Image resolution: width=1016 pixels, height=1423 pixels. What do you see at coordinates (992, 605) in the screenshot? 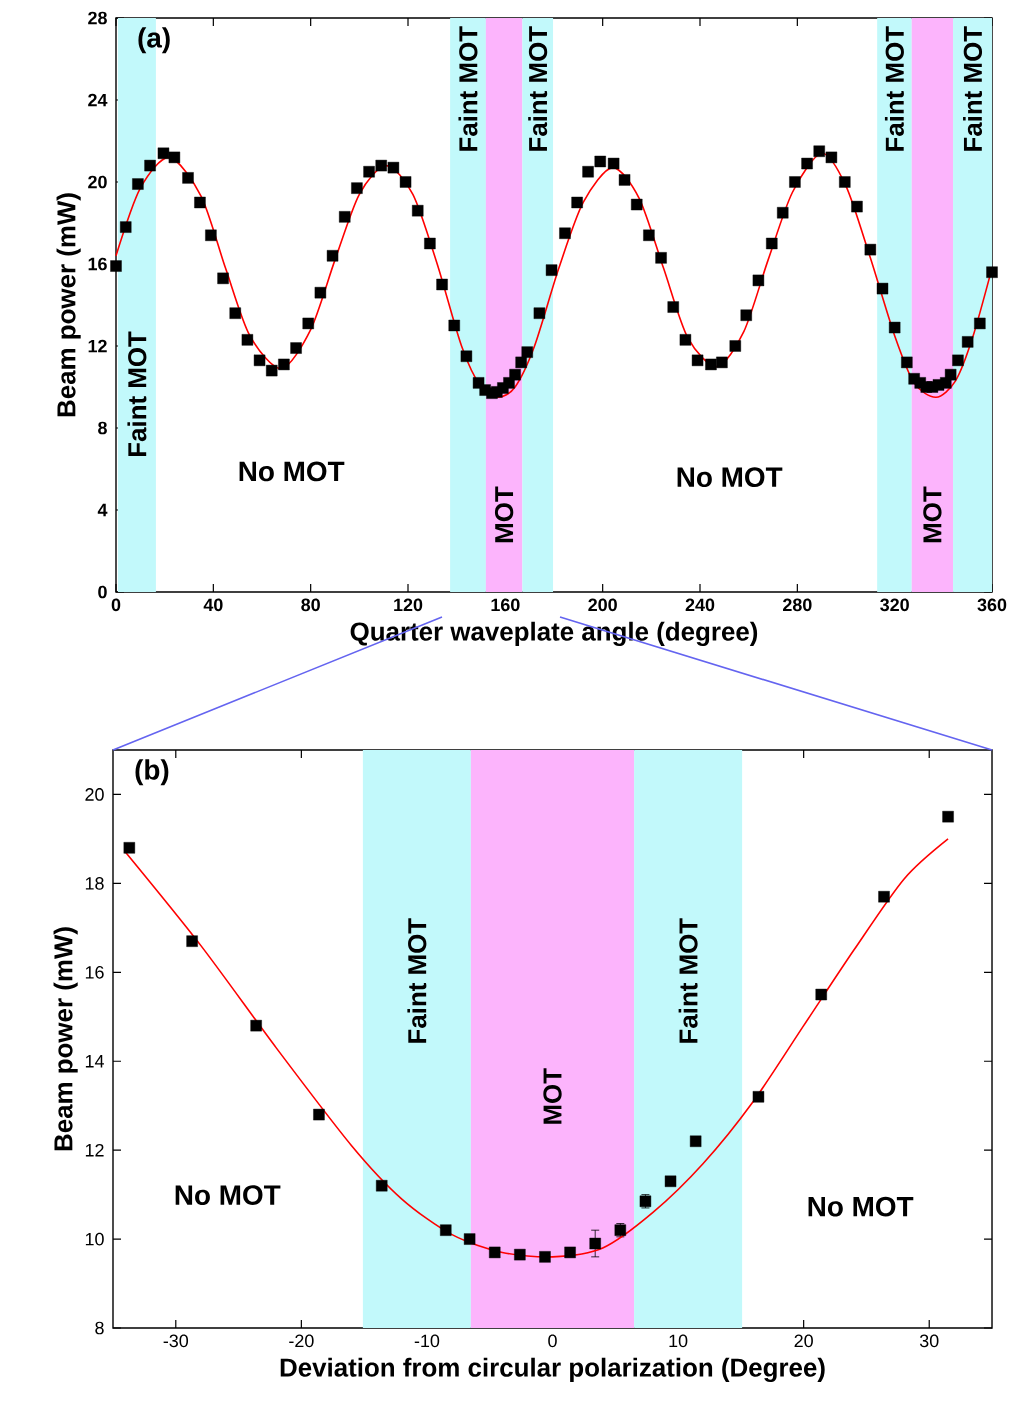
I see `x-tick-label: 360` at bounding box center [992, 605].